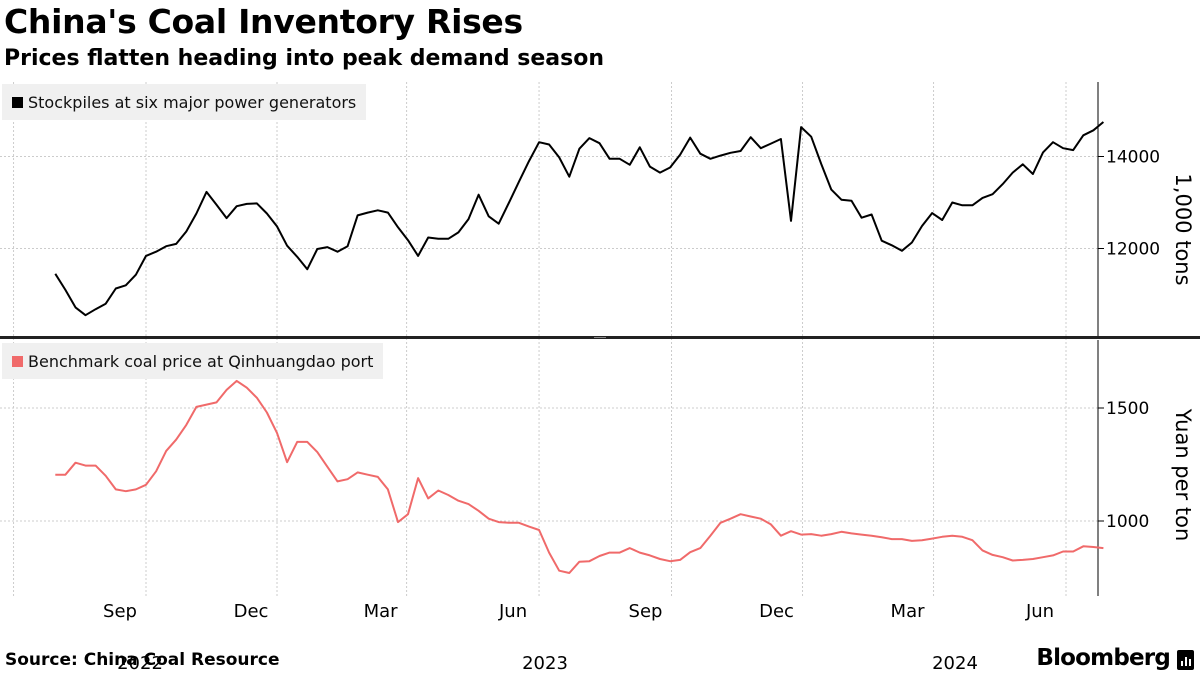 The height and width of the screenshot is (675, 1200). I want to click on y-tick-label-price-0: 1000, so click(1127, 522).